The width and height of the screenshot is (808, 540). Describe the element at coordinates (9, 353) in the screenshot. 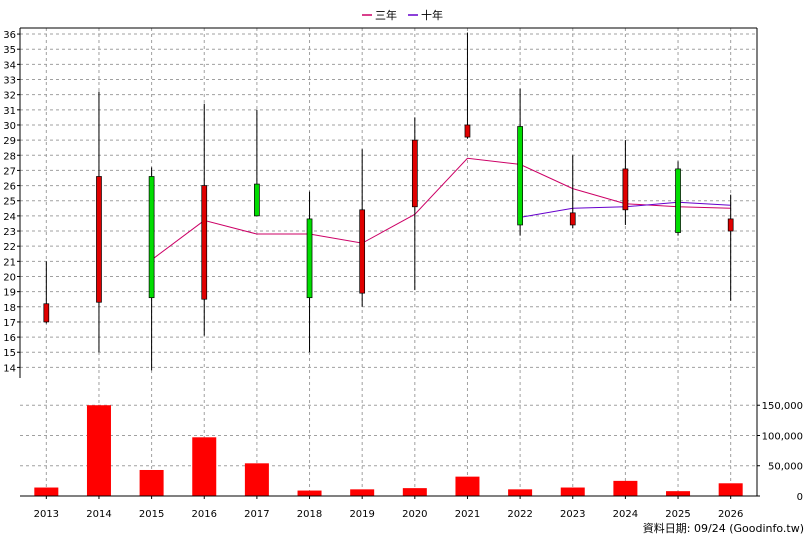

I see `price-tick-label: 15` at that location.